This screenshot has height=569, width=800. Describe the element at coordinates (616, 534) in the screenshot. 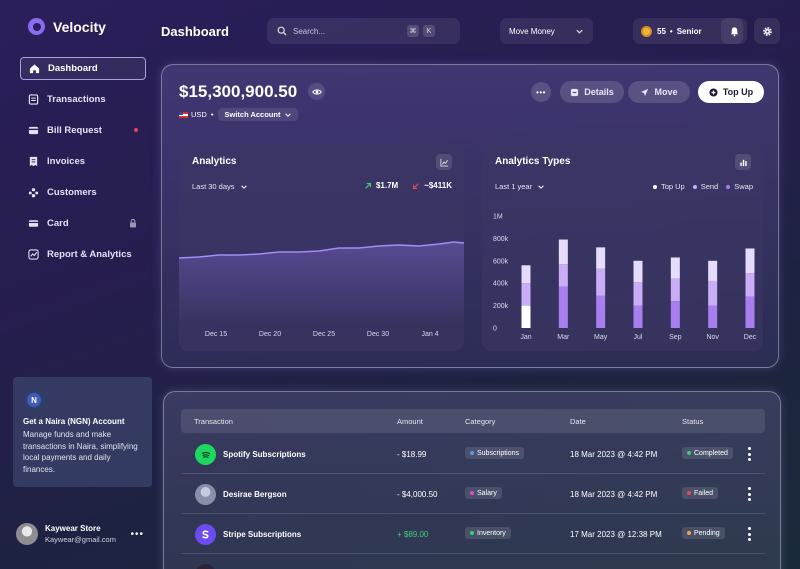

I see `transaction-date: 17 Mar 2023 @ 12:38 PM` at that location.